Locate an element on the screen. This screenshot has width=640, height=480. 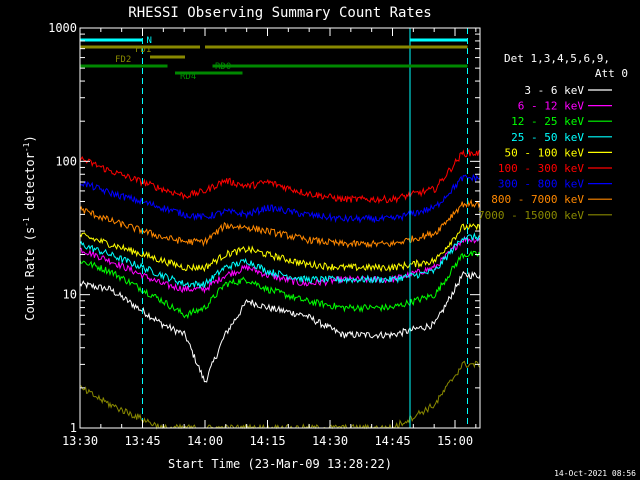
legend-label-0: 3 - 6 keV is located at coordinates (554, 90).